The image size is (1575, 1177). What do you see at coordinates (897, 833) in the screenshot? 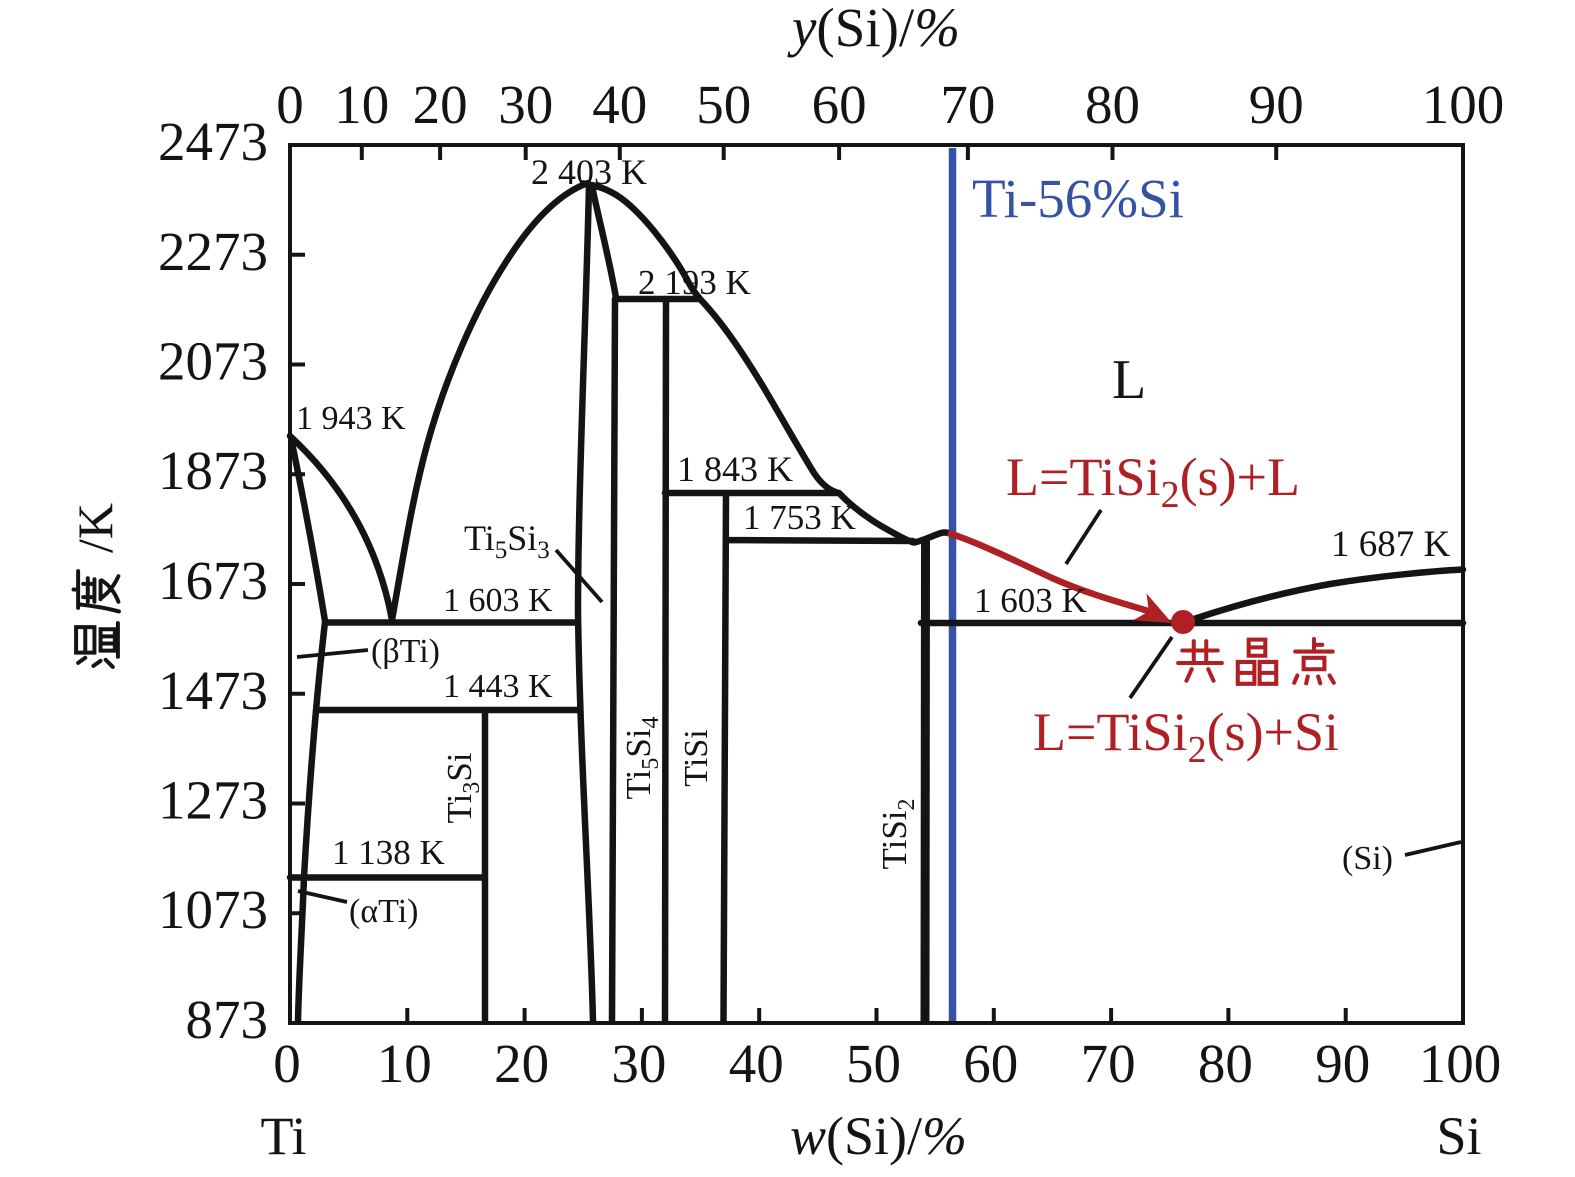
I see `svg-text: TiSi2​` at bounding box center [897, 833].